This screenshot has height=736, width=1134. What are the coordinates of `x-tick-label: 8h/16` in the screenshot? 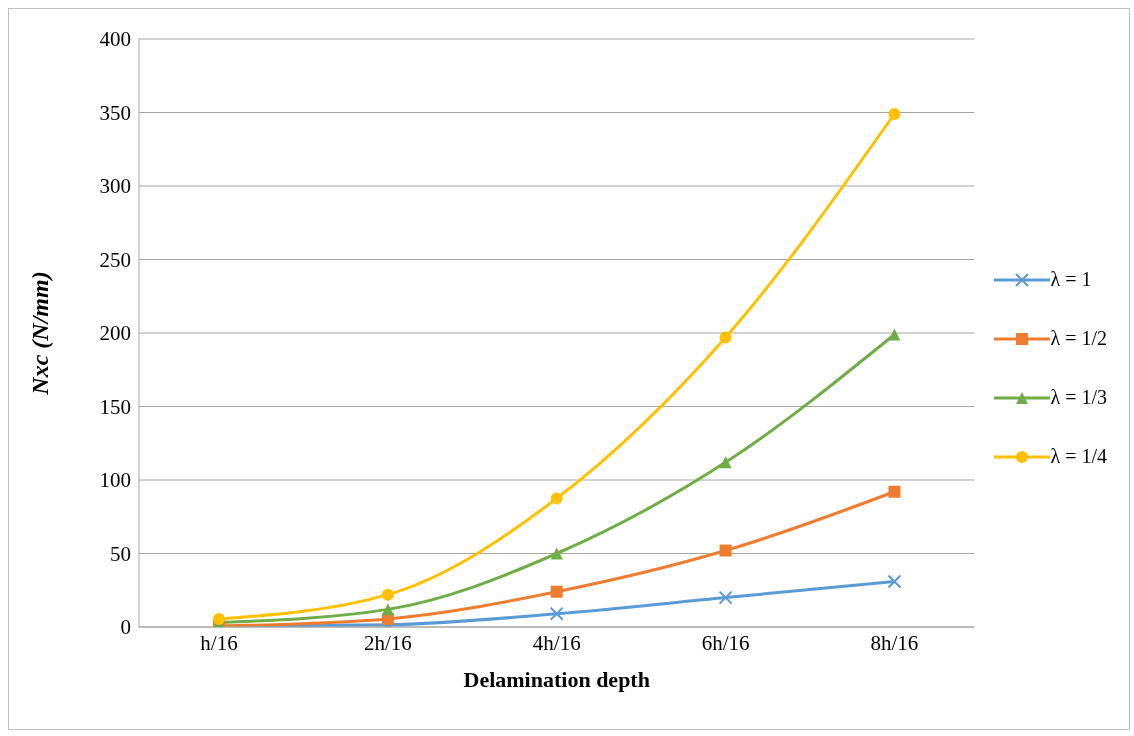 It's located at (894, 642).